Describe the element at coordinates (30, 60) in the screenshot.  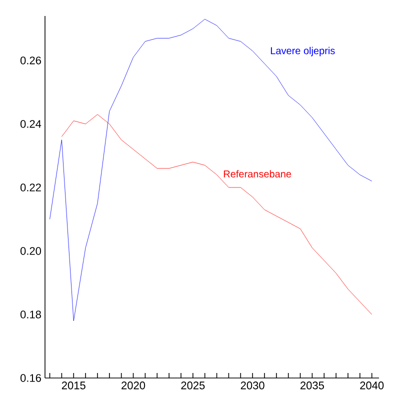
I see `y-tick-label: 0.26` at that location.